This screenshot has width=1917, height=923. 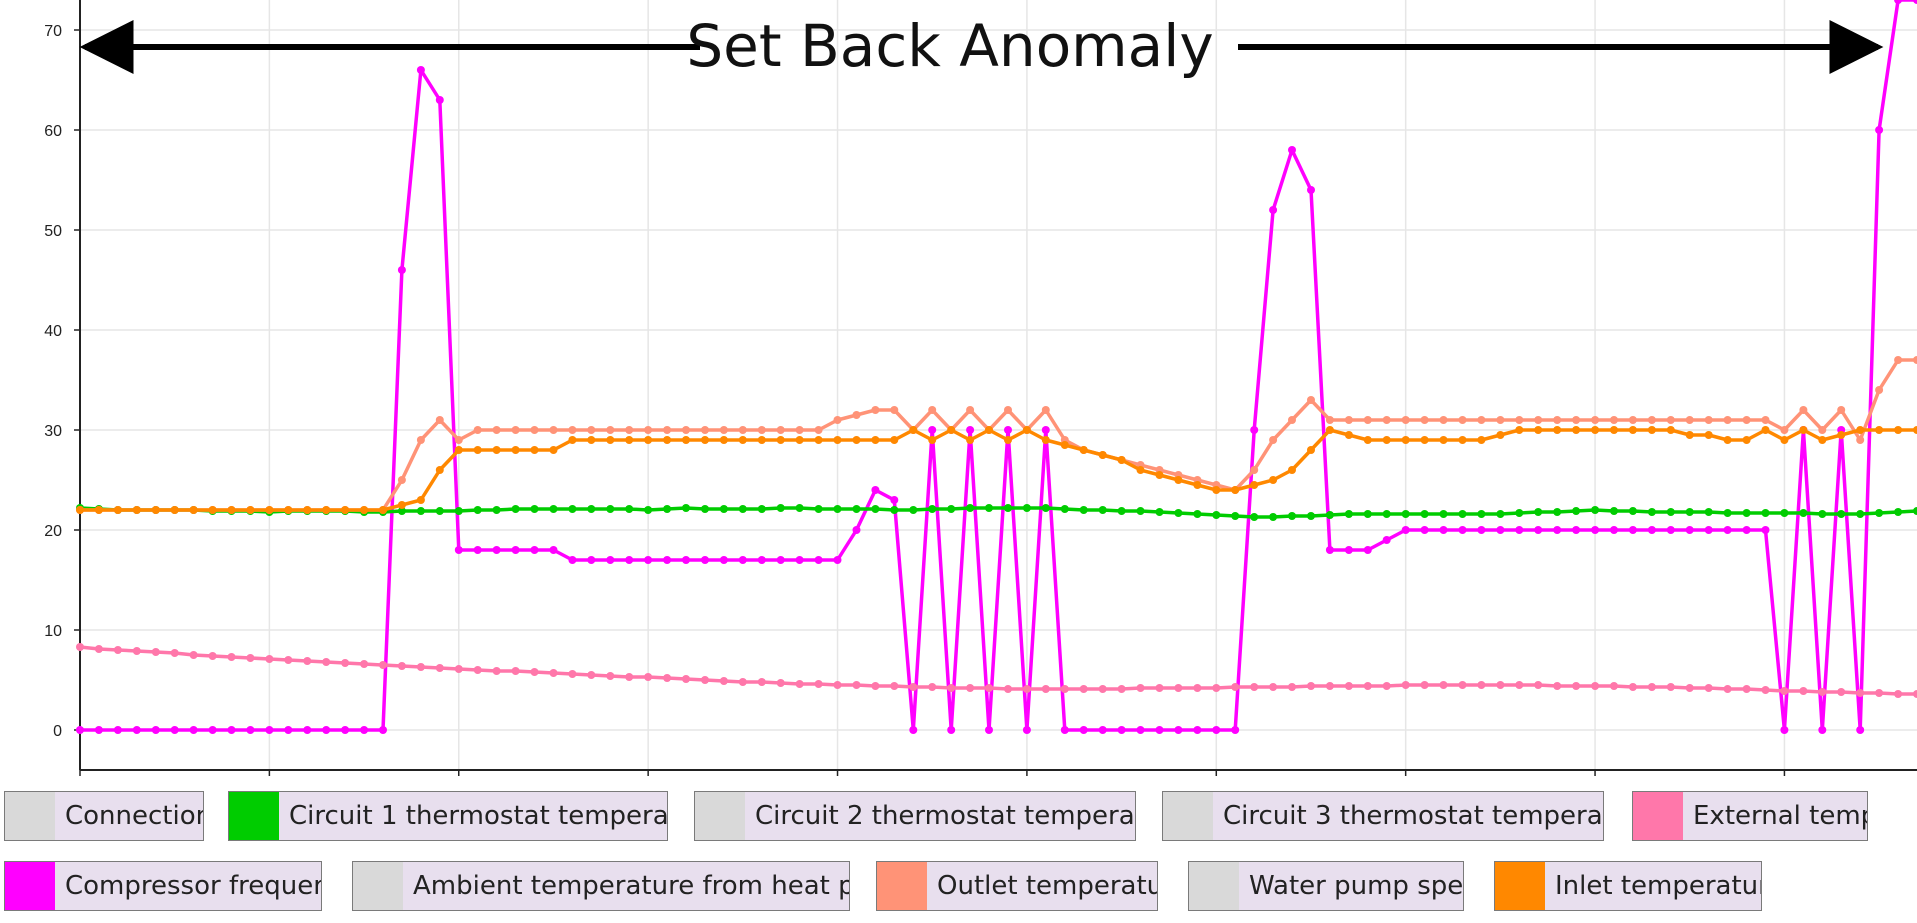 I want to click on y-tick-label: 20, so click(x=53, y=531).